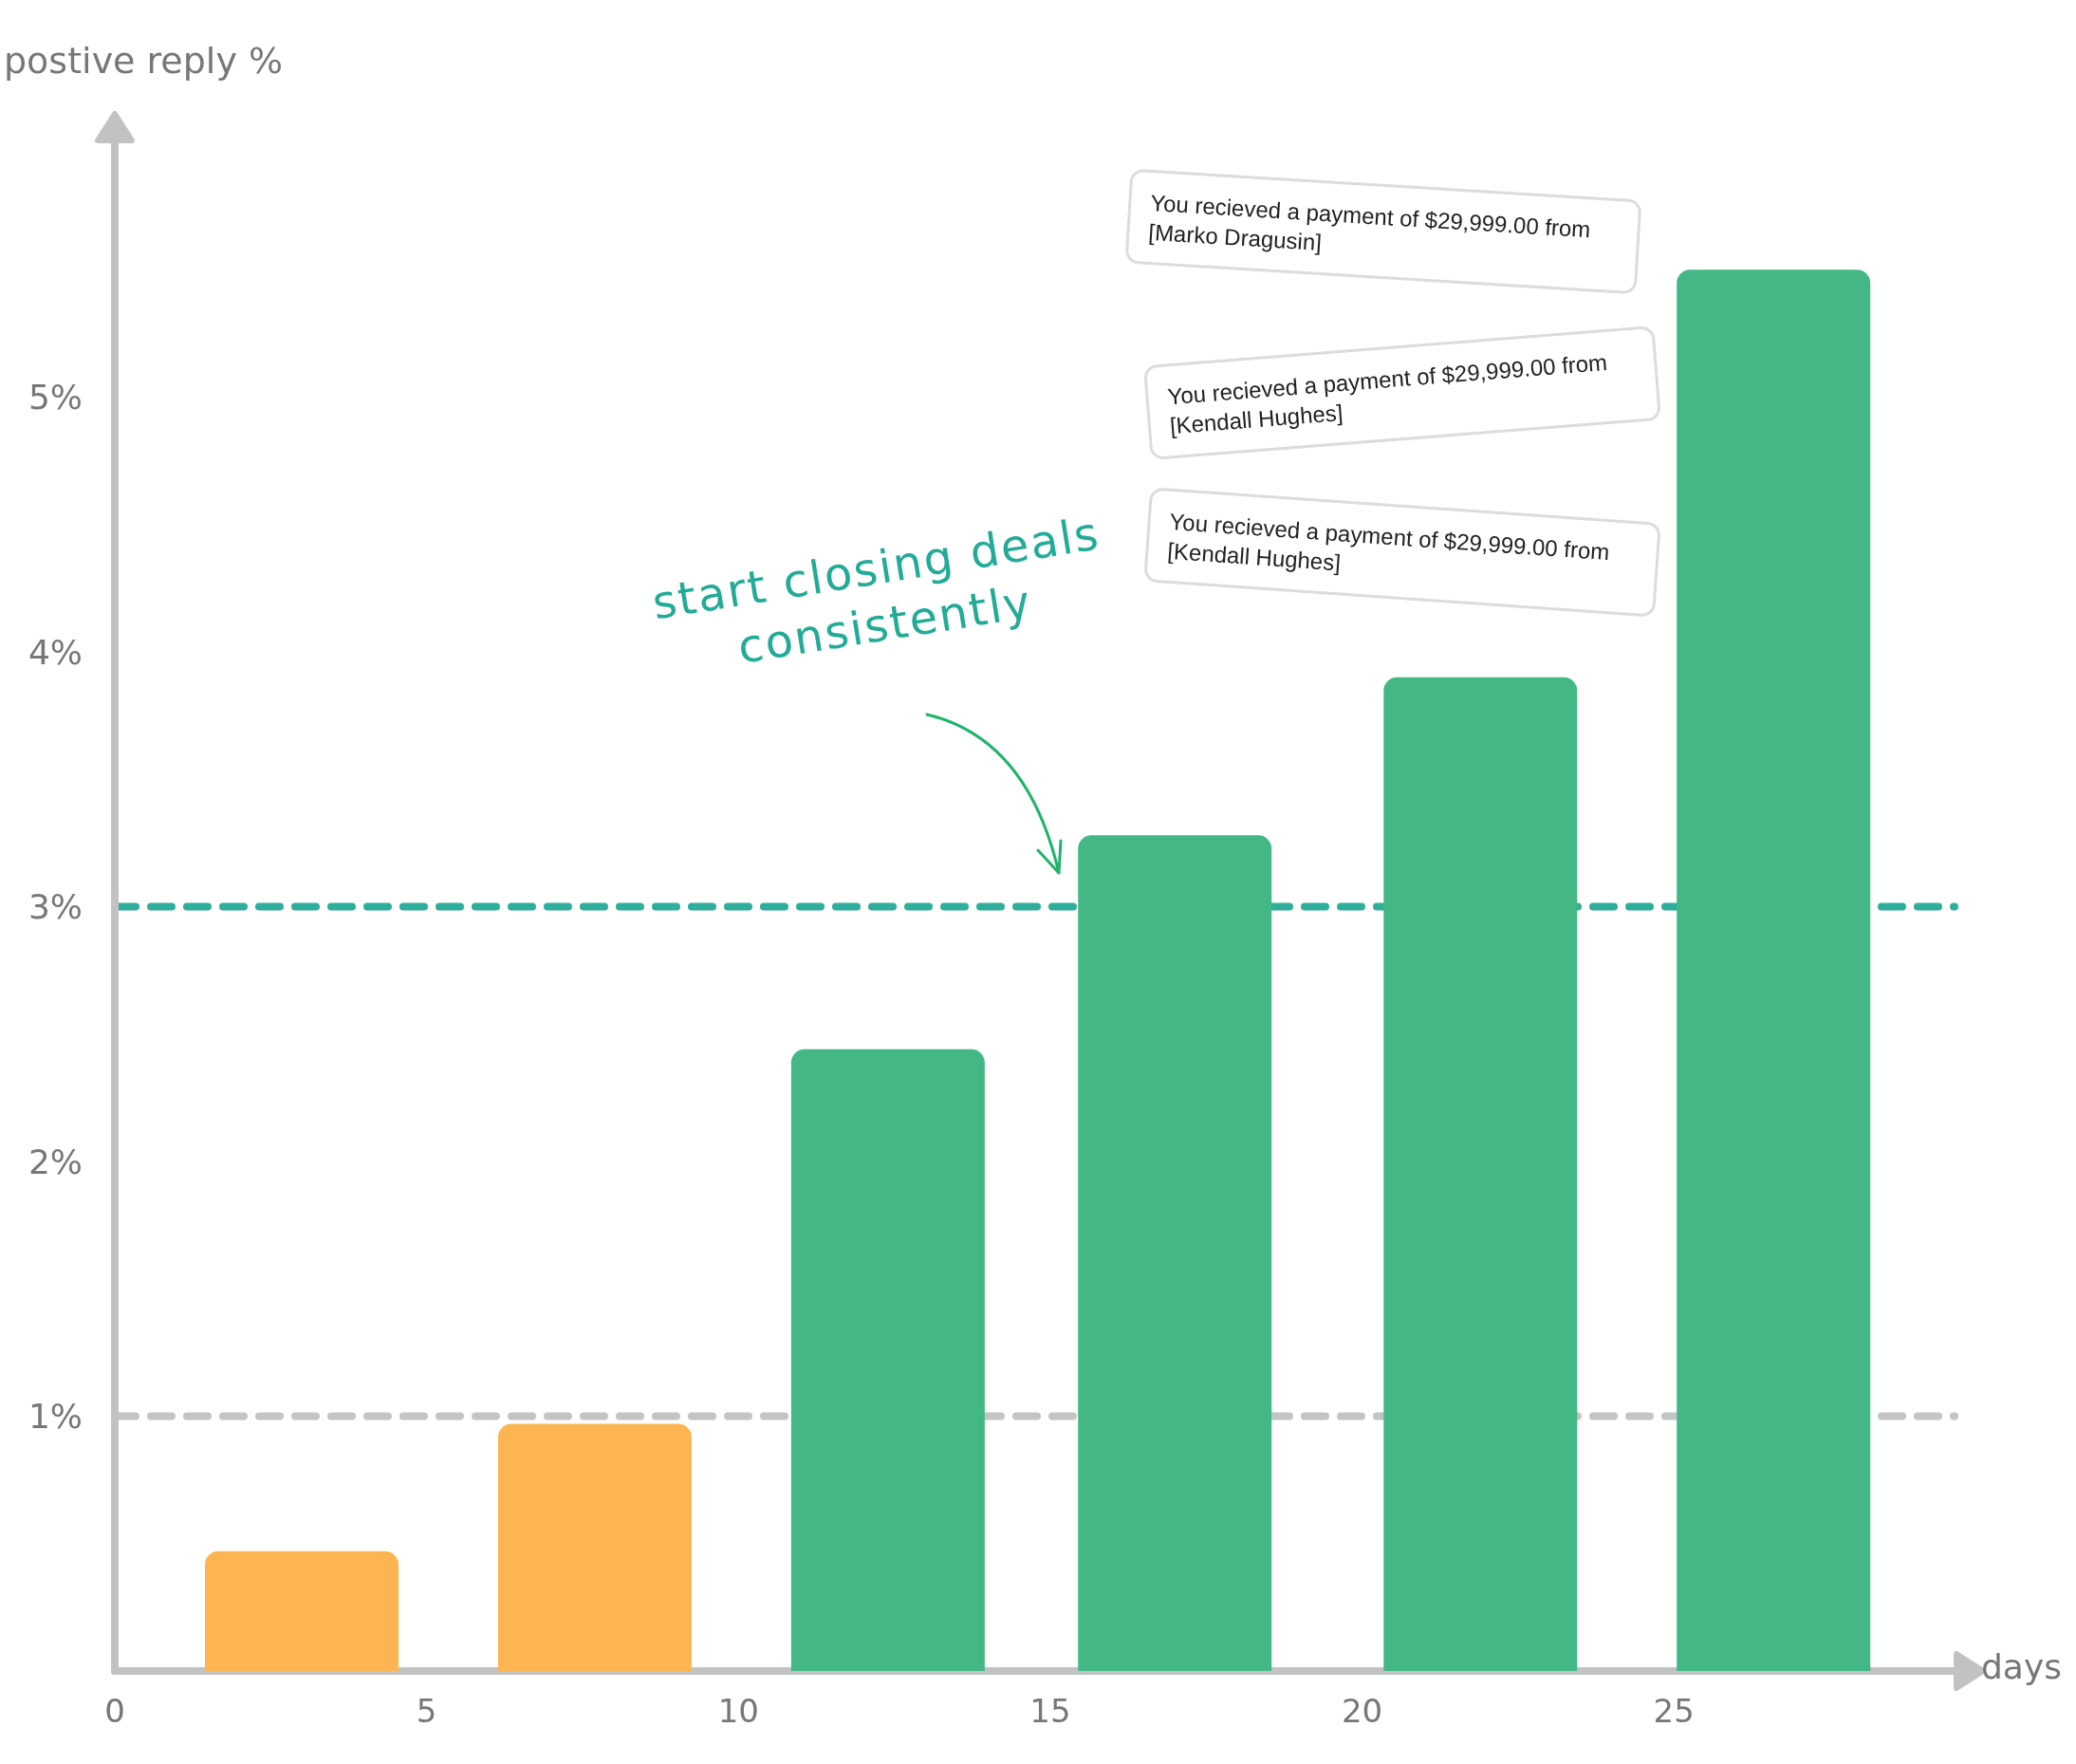  Describe the element at coordinates (55, 1161) in the screenshot. I see `y-tick-label: 2%` at that location.